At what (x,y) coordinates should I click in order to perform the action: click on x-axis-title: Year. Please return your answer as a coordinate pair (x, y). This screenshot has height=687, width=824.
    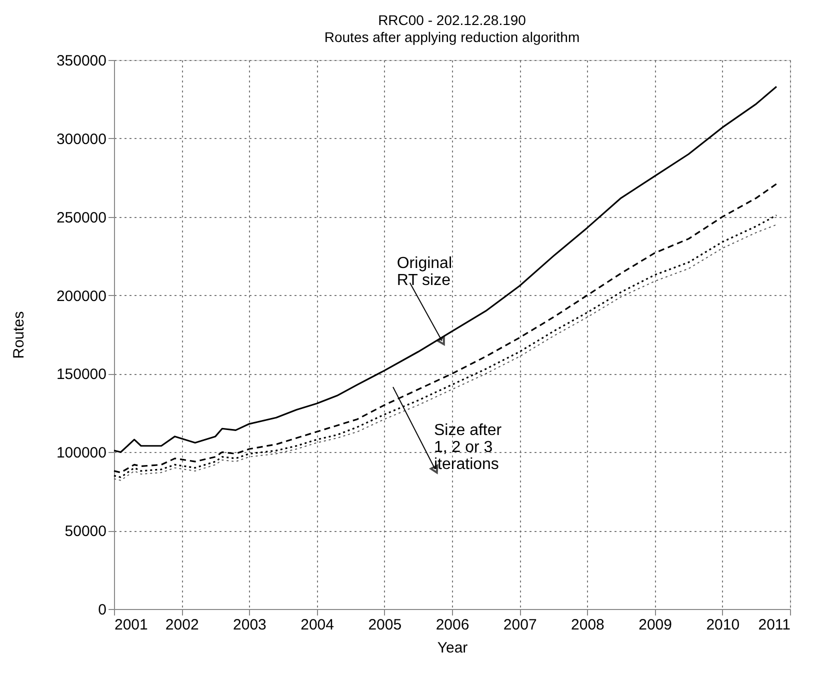
    Looking at the image, I should click on (452, 648).